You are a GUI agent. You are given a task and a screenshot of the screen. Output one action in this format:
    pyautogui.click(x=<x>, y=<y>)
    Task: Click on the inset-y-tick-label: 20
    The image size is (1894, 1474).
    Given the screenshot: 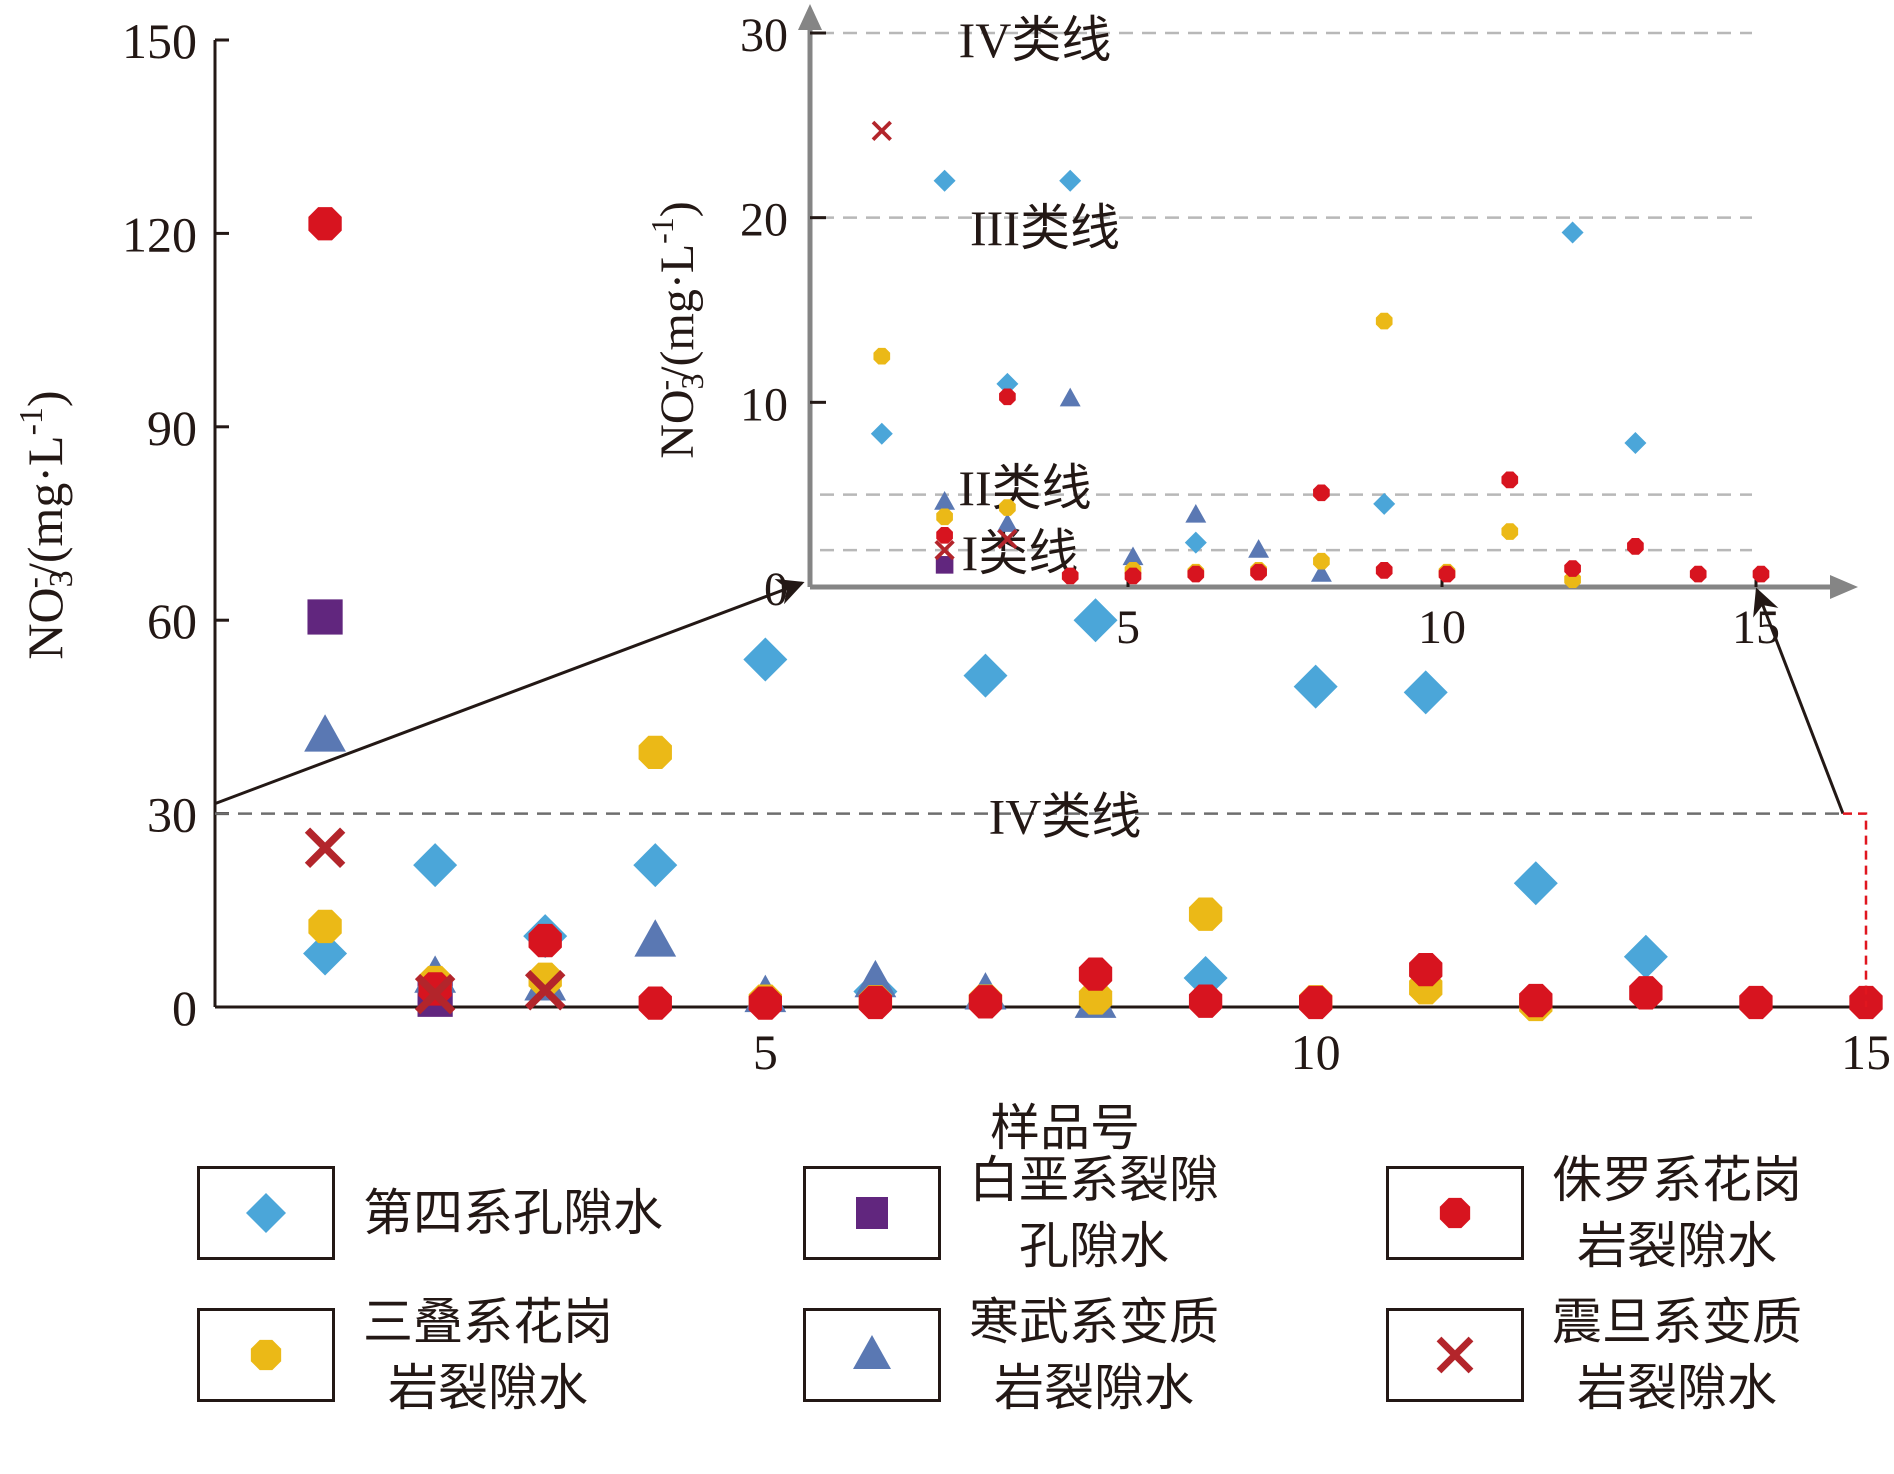 What is the action you would take?
    pyautogui.click(x=764, y=220)
    